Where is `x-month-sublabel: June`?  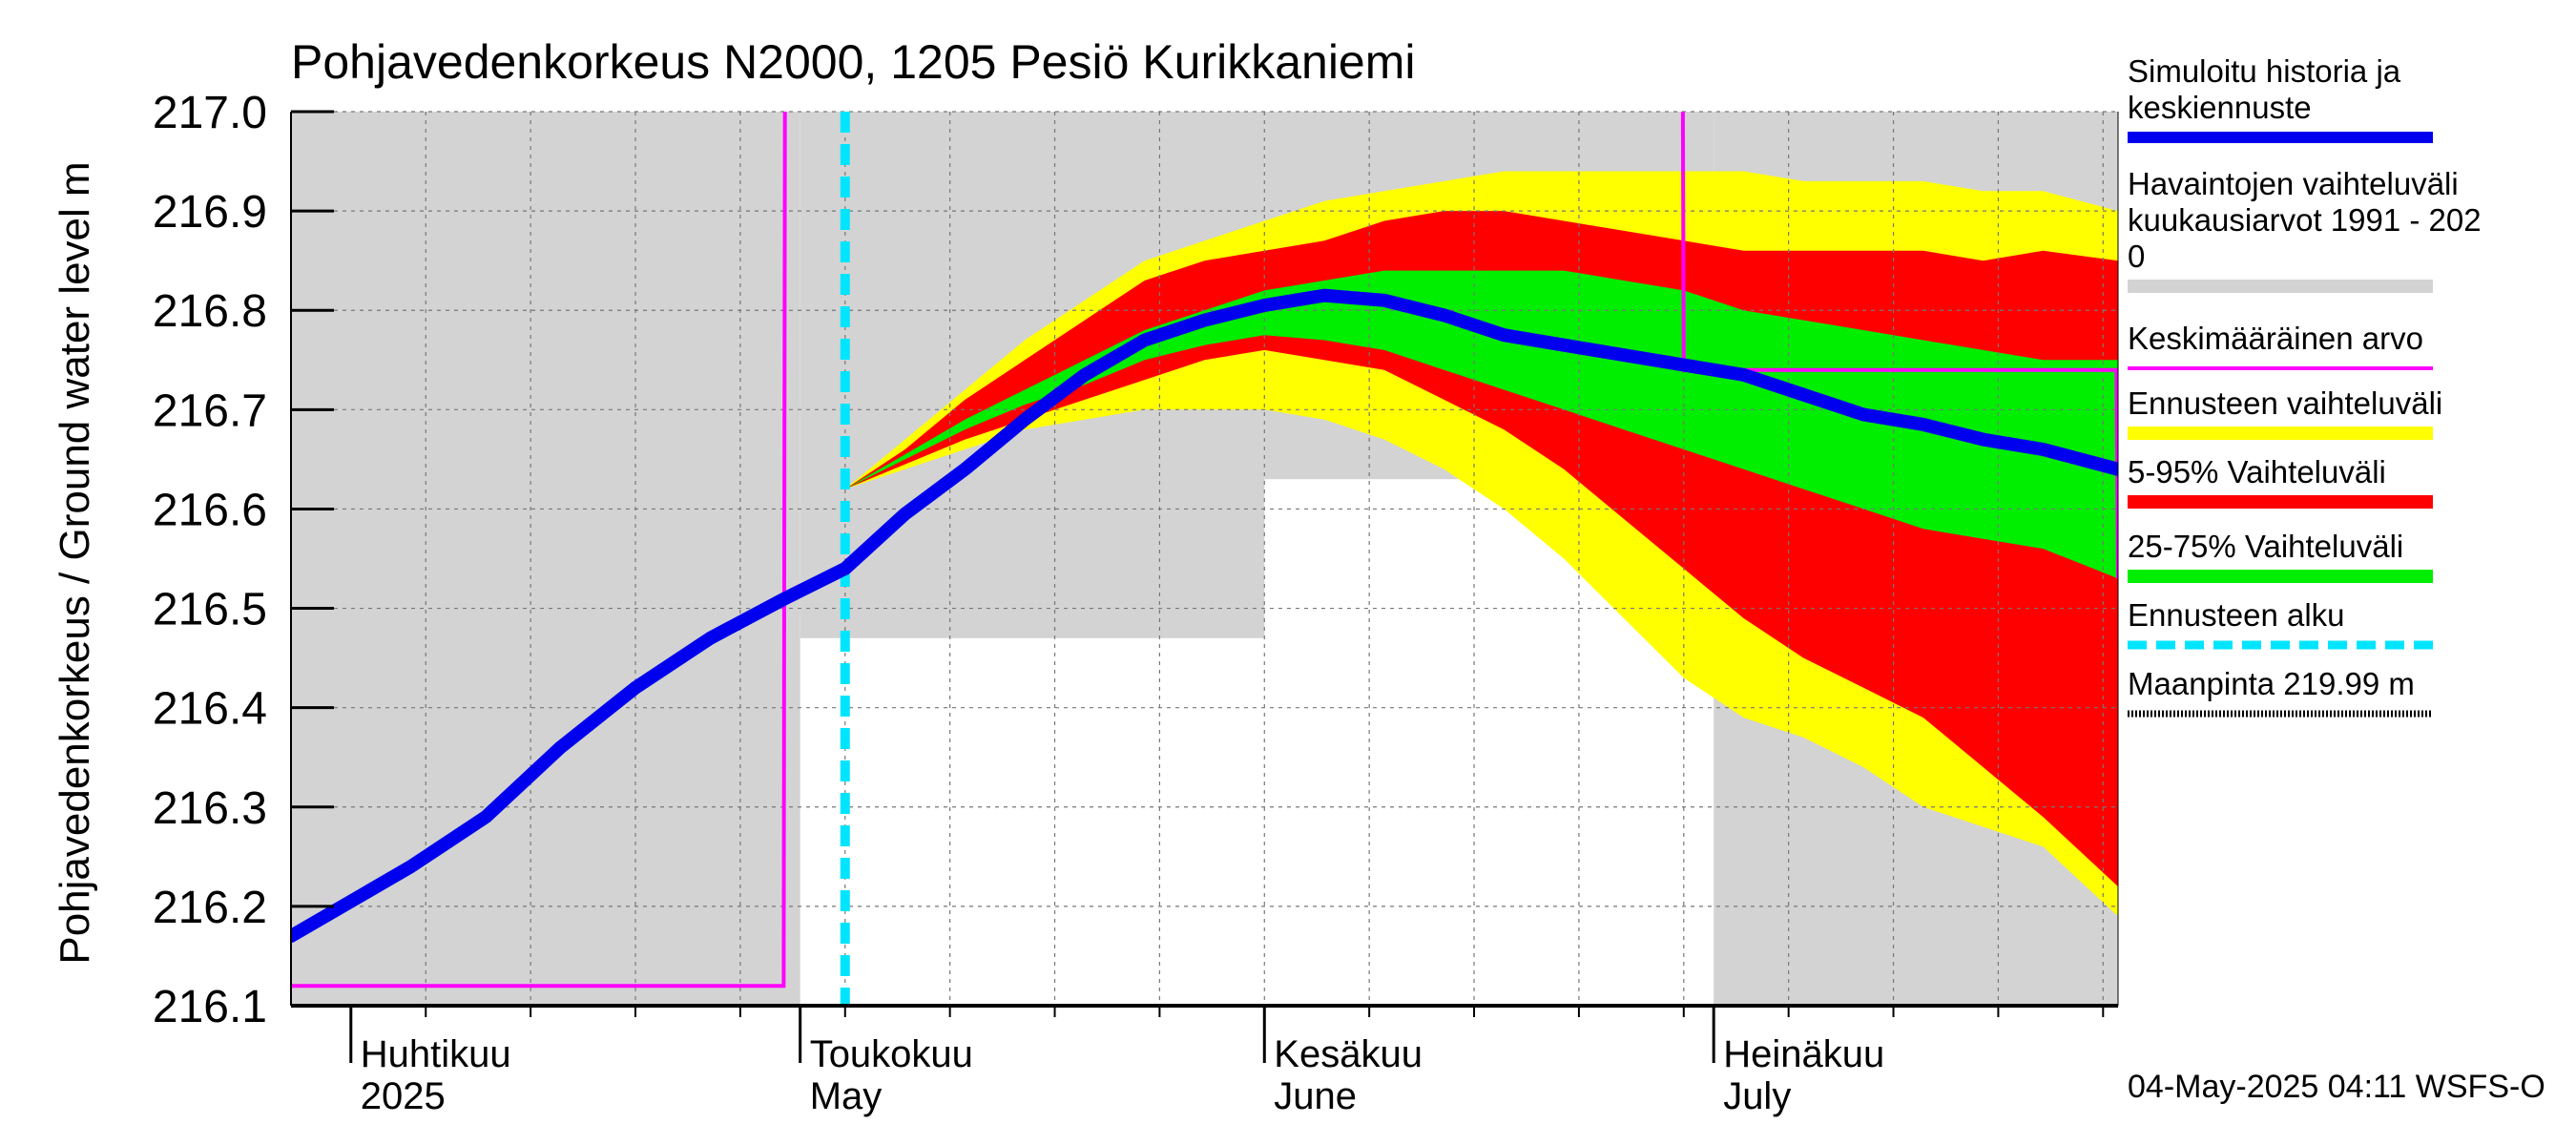 x-month-sublabel: June is located at coordinates (1315, 1096).